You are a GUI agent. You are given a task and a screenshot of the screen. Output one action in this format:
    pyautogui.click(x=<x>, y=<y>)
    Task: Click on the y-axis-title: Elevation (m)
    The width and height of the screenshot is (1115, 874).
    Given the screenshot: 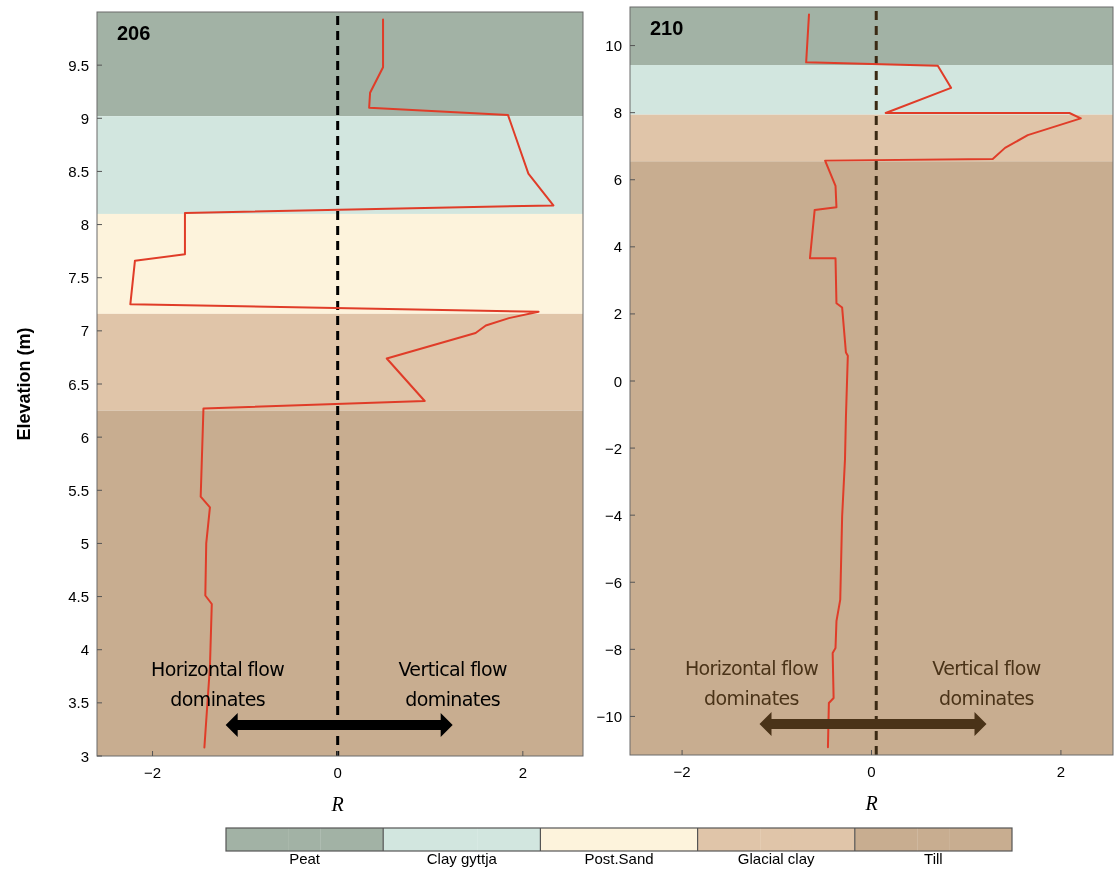 What is the action you would take?
    pyautogui.click(x=24, y=384)
    